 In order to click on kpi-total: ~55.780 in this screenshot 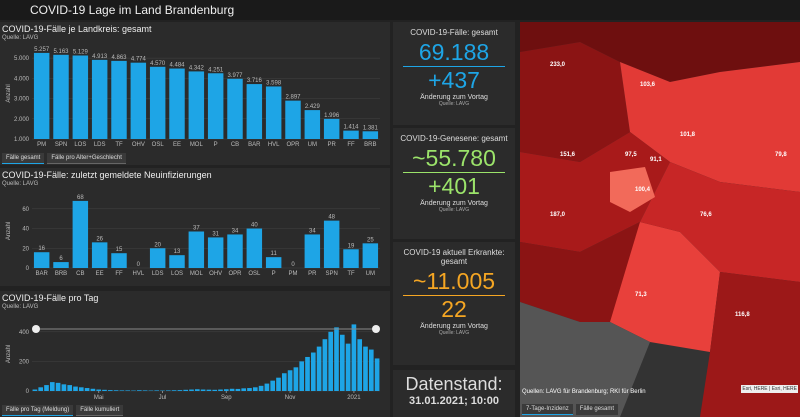, I will do `click(454, 159)`.